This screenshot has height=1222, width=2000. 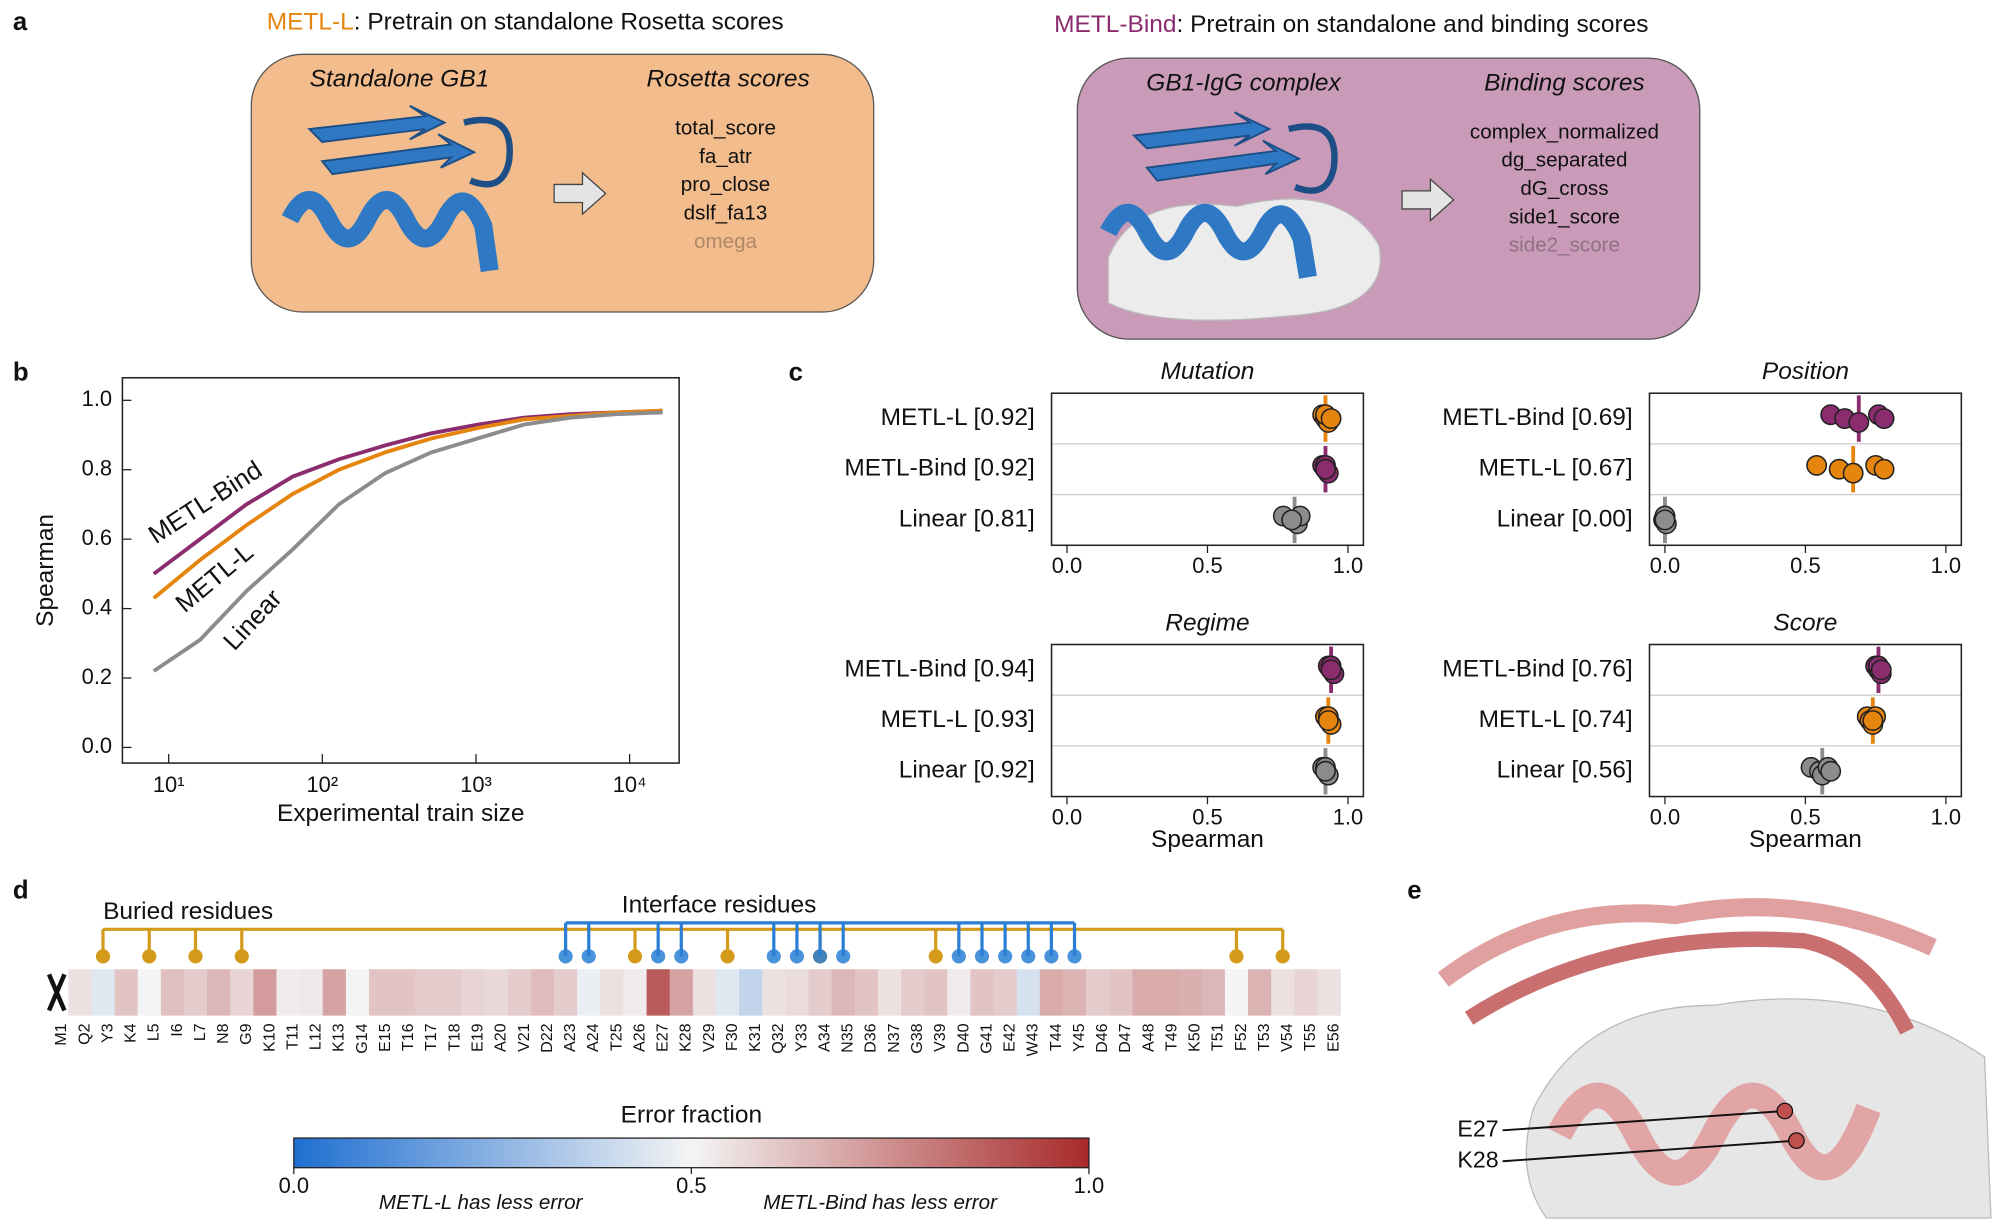 I want to click on x-tick-label: 10⁴, so click(x=630, y=784).